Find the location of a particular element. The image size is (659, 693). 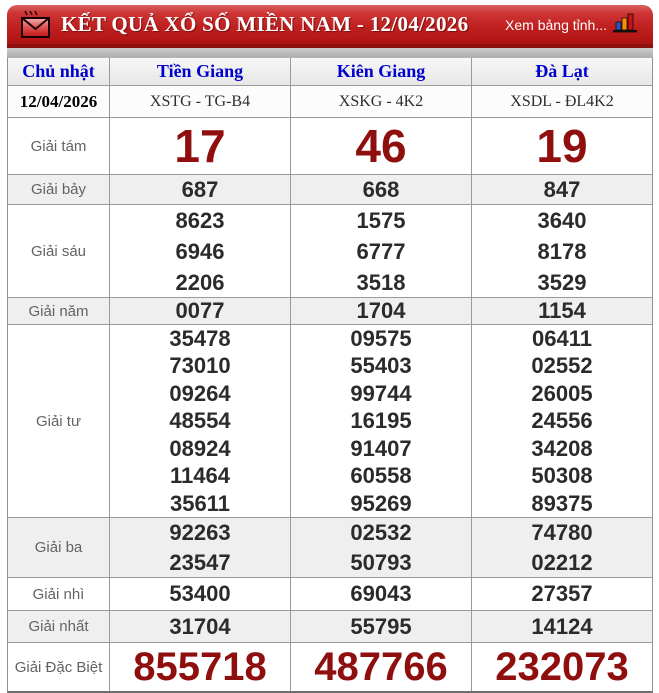

prize-label: Giải Đặc Biệt is located at coordinates (59, 667).